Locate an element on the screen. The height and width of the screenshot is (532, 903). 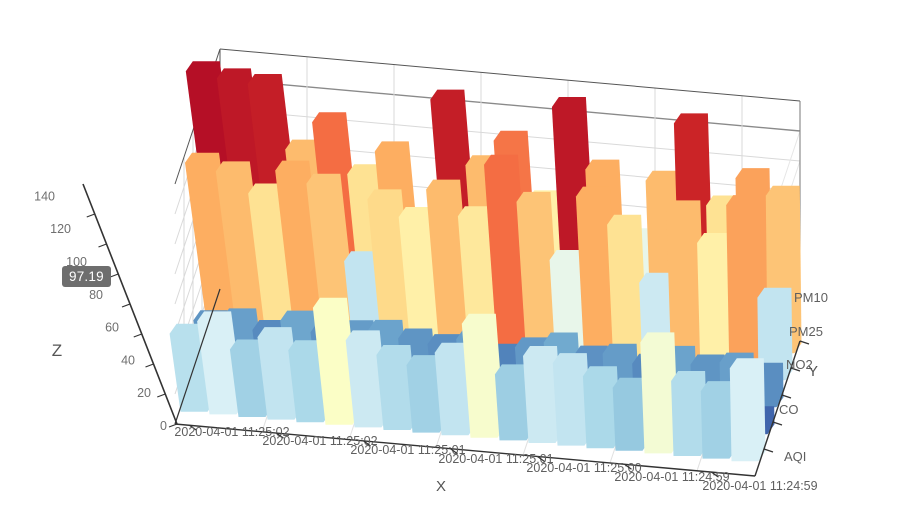
axis-label: PM25 is located at coordinates (806, 331).